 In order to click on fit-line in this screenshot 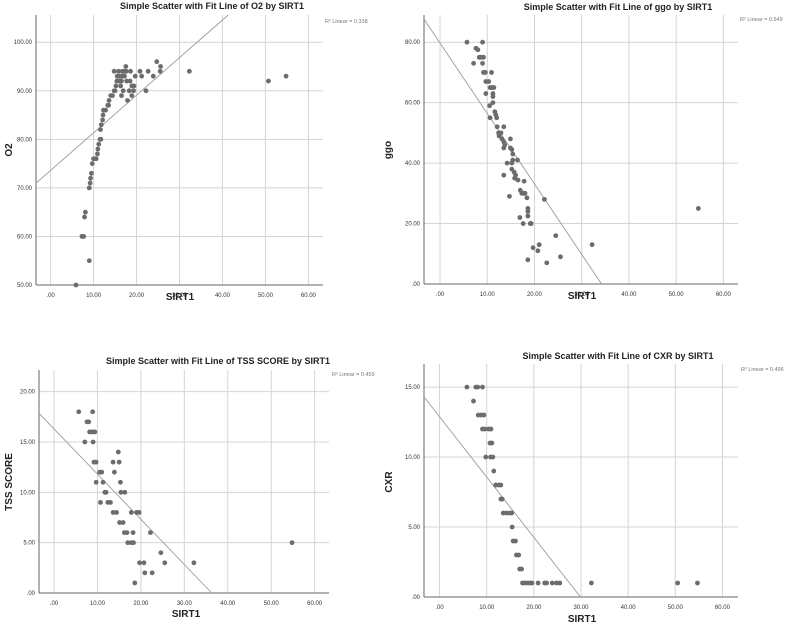, I will do `click(125, 503)`.